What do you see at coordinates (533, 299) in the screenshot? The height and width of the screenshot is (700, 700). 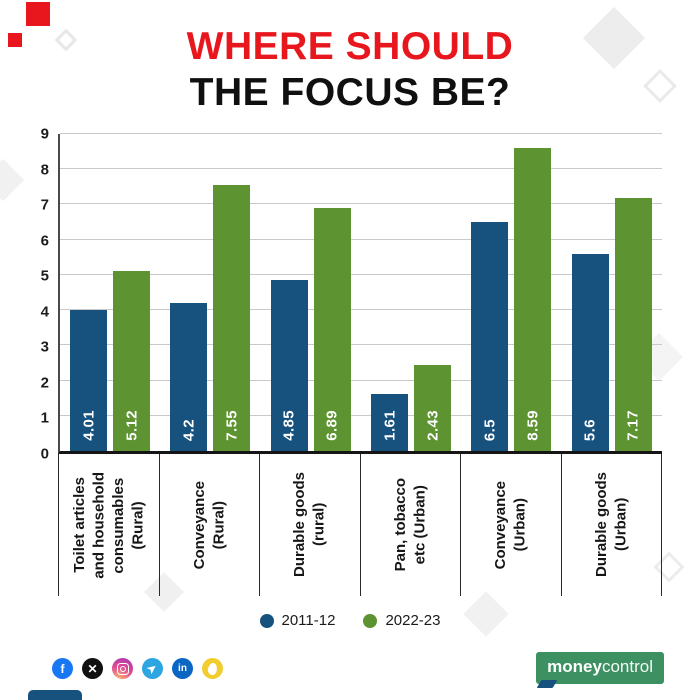 I see `bar-2022-23: 8.59` at bounding box center [533, 299].